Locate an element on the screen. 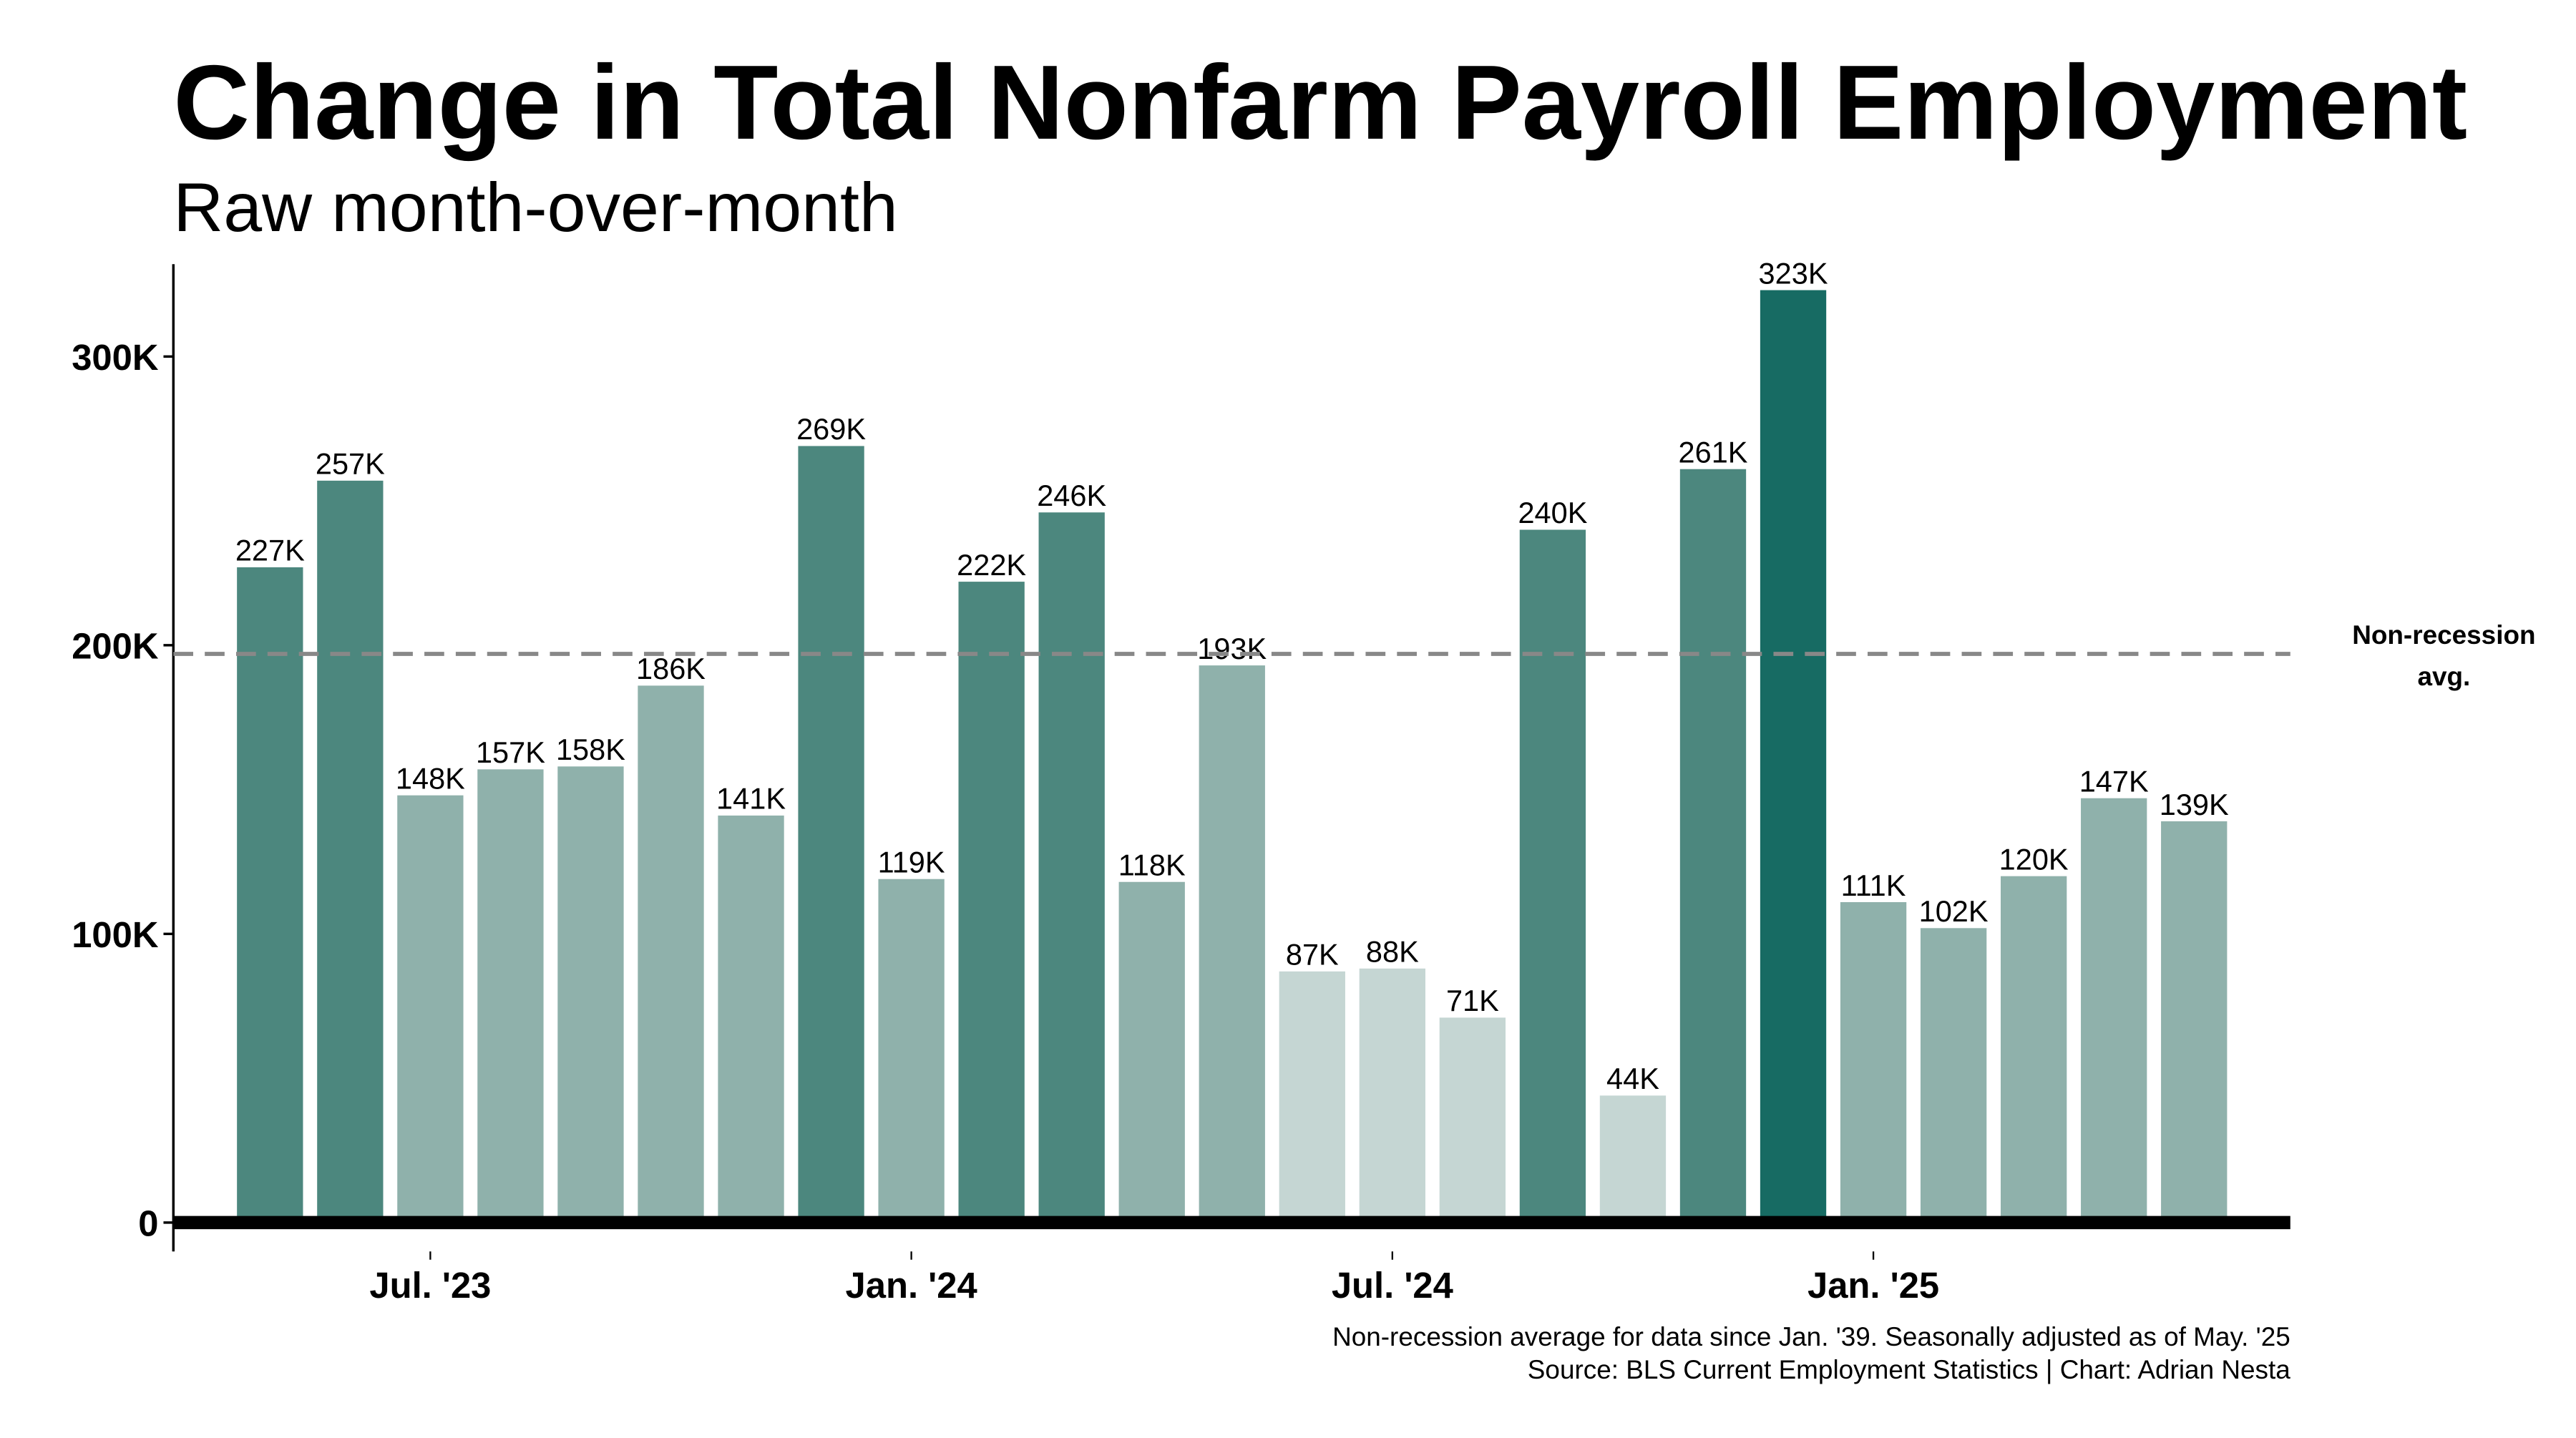  value-label: 193K is located at coordinates (1232, 648).